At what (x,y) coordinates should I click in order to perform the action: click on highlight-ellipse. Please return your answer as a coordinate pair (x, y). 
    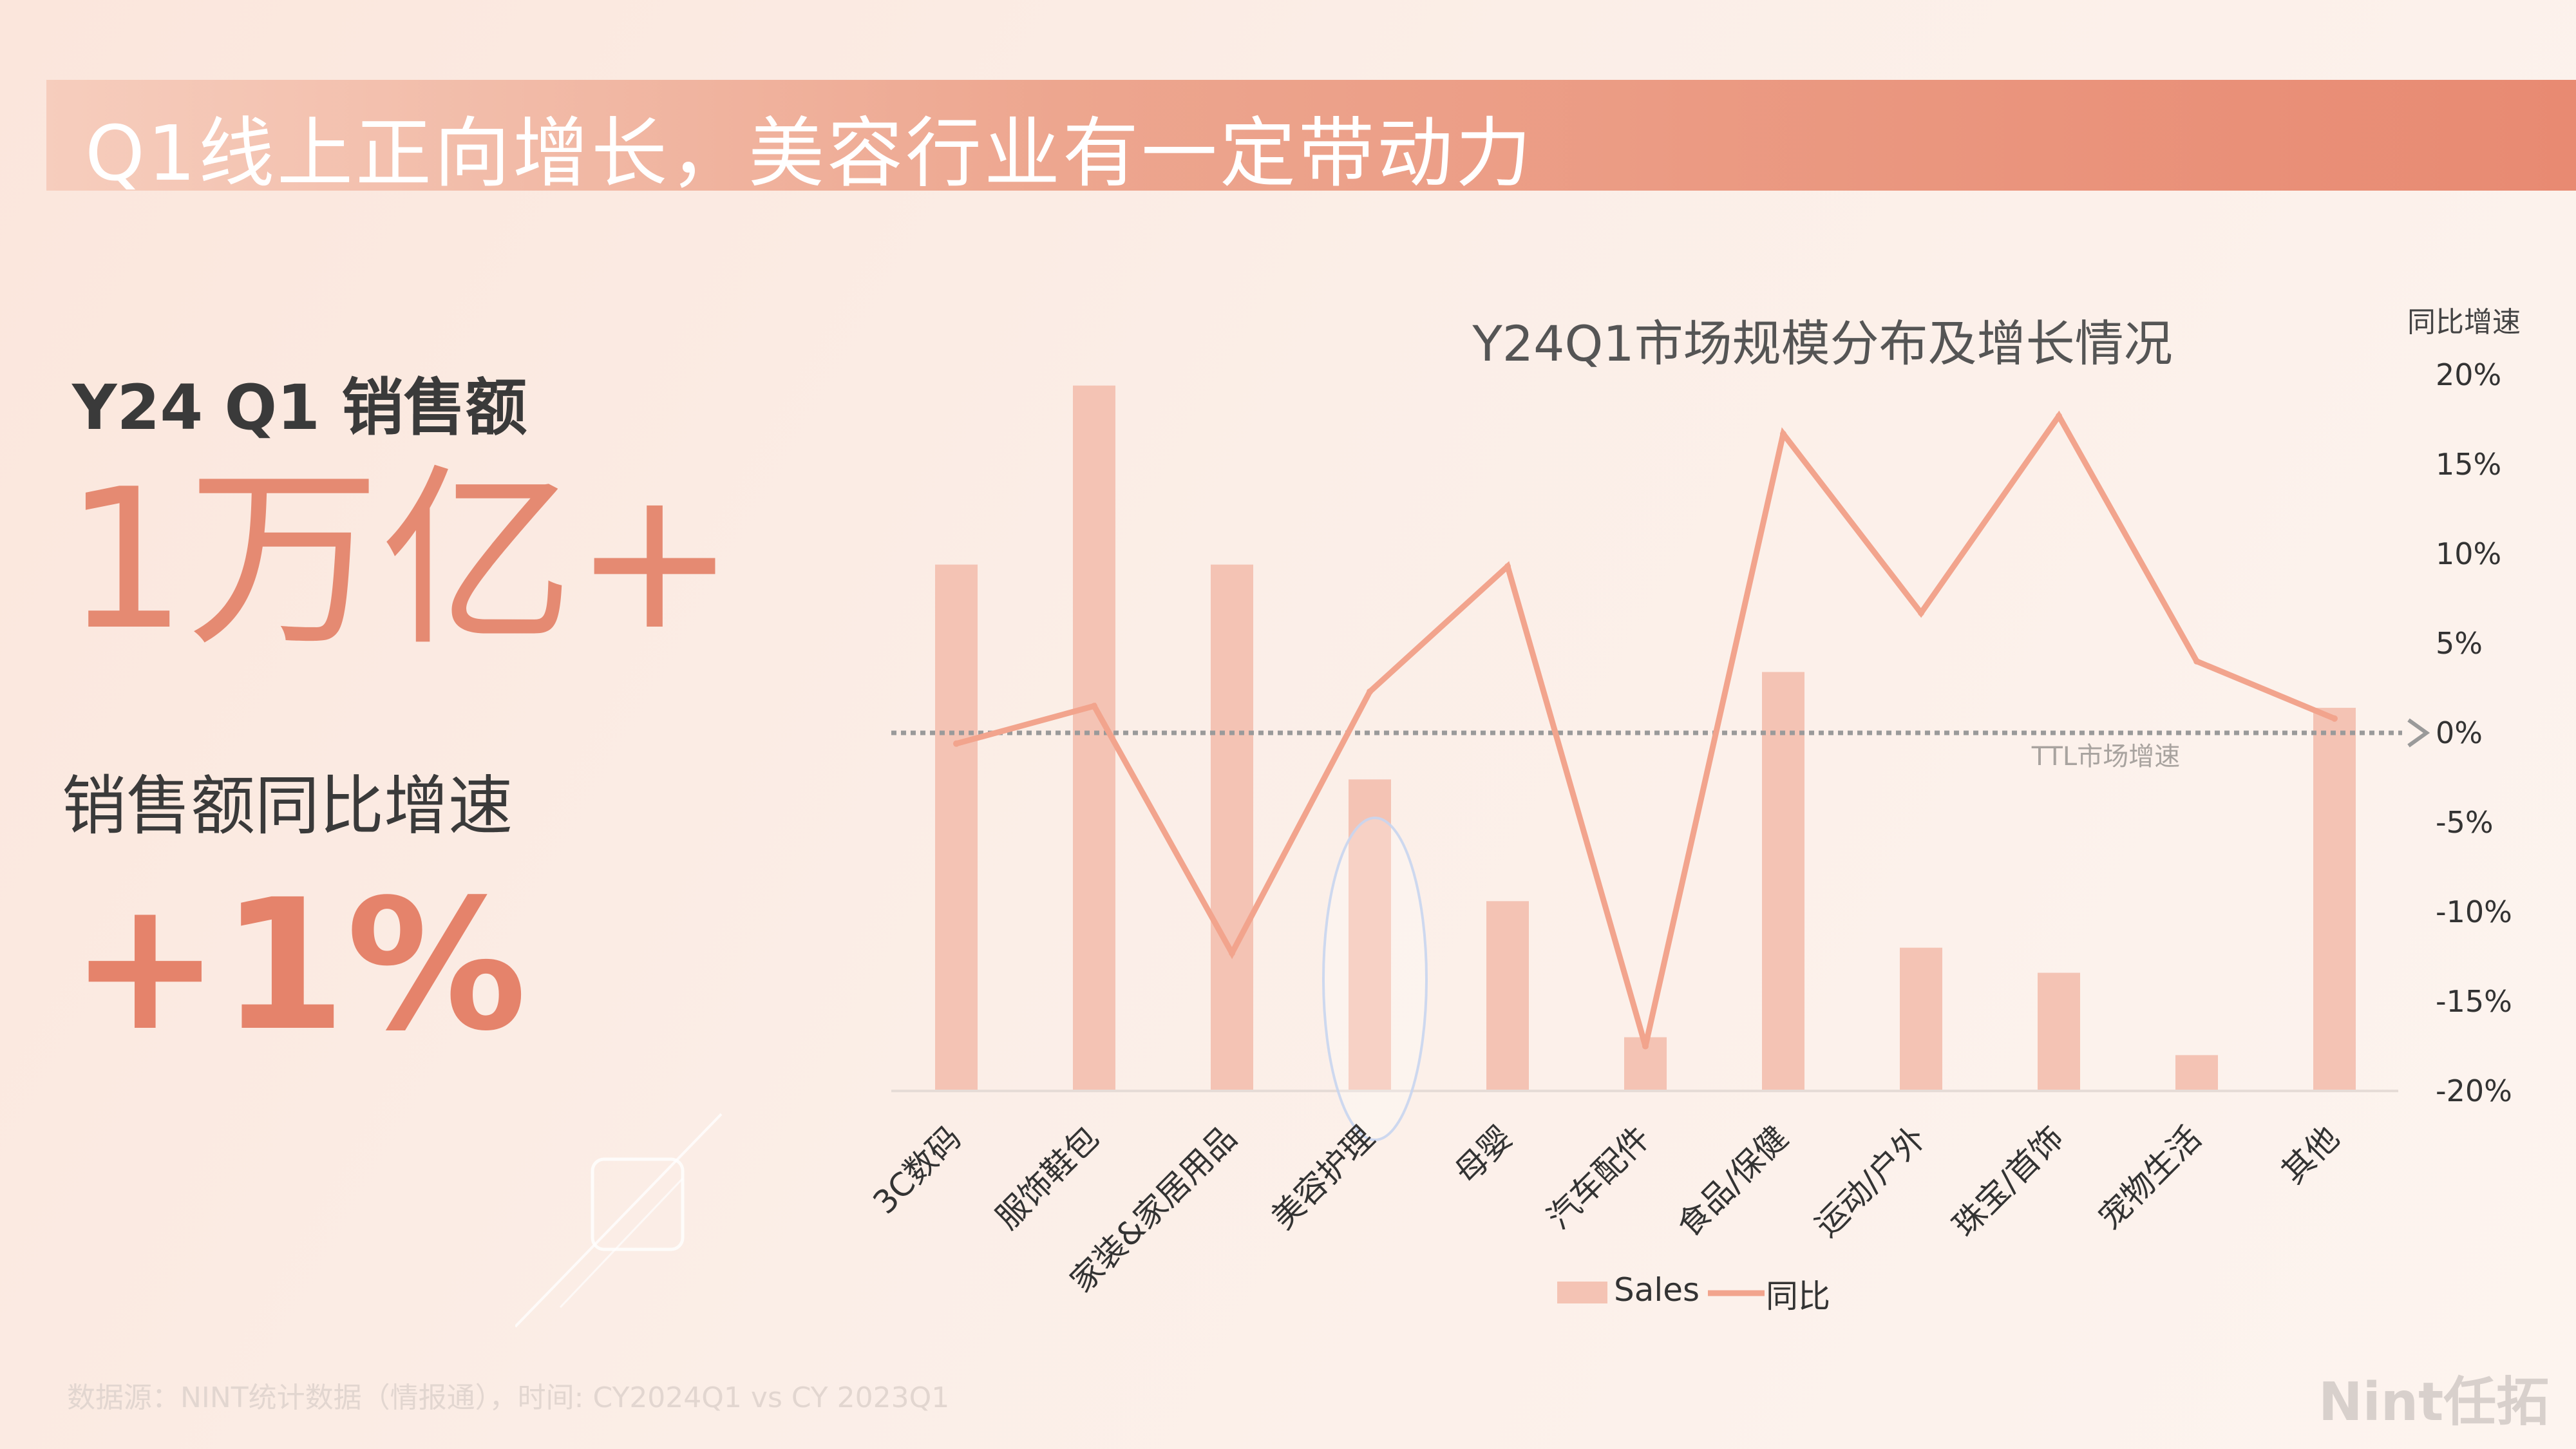
    Looking at the image, I should click on (1375, 979).